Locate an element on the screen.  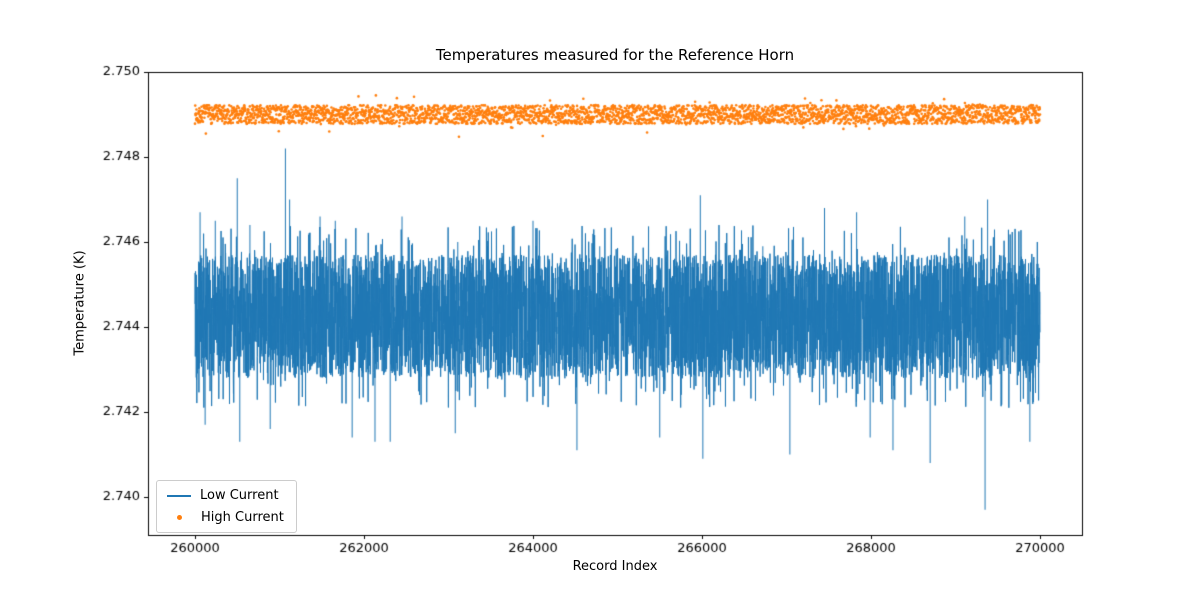
legend-item-high-current: High Current is located at coordinates (225, 517).